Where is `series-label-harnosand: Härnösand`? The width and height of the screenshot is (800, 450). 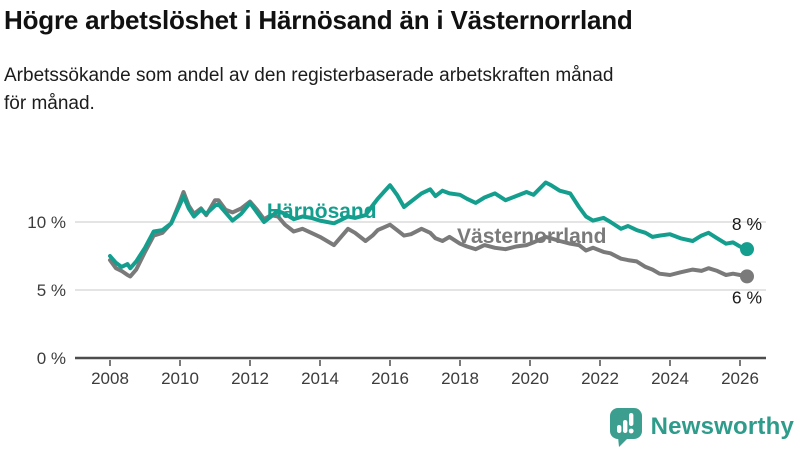 series-label-harnosand: Härnösand is located at coordinates (322, 211).